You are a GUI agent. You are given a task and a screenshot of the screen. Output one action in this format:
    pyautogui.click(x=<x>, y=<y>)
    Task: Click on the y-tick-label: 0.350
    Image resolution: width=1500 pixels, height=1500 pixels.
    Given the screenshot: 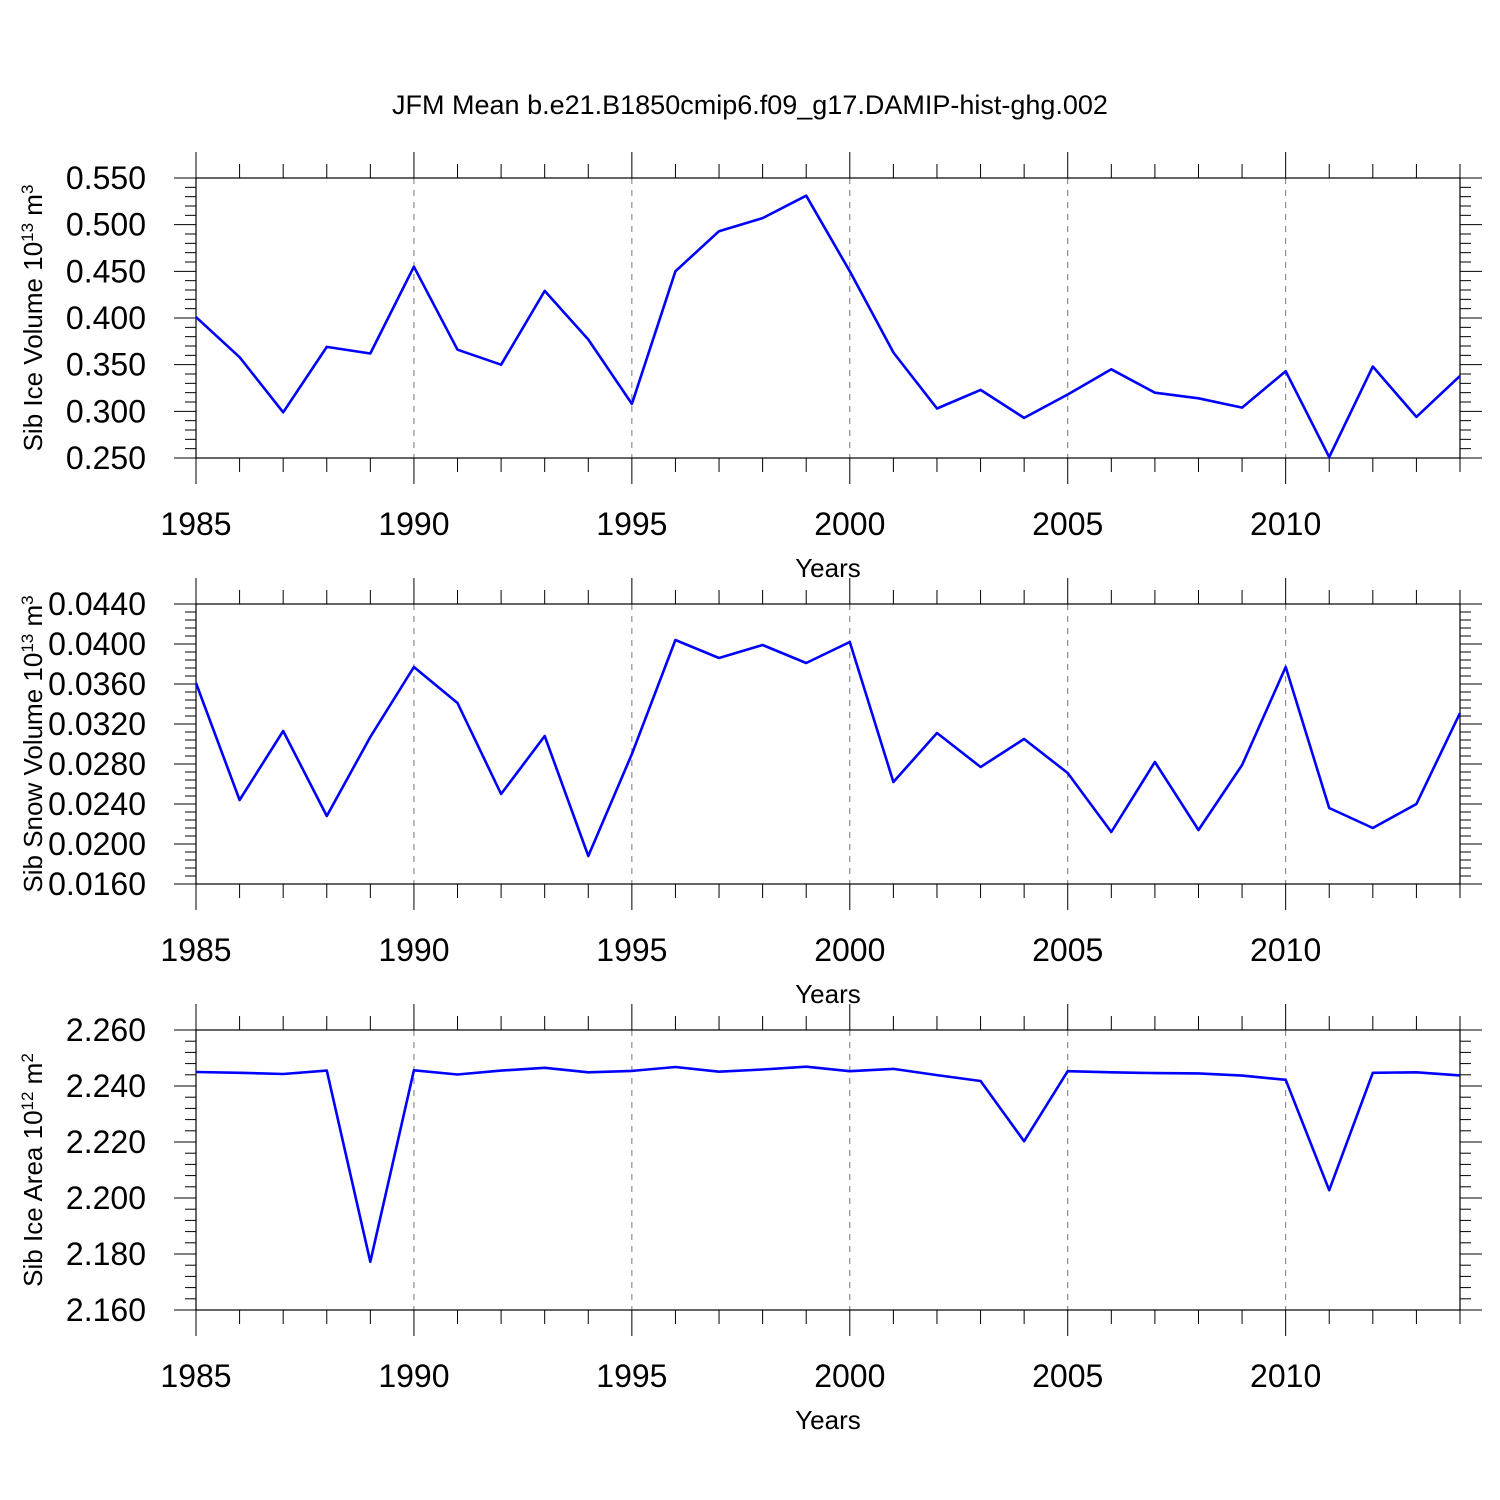 What is the action you would take?
    pyautogui.click(x=106, y=365)
    